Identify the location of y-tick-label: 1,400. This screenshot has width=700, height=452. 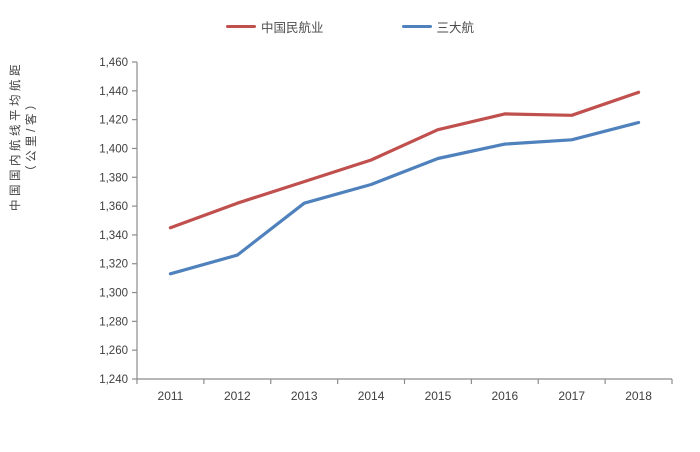
(113, 149).